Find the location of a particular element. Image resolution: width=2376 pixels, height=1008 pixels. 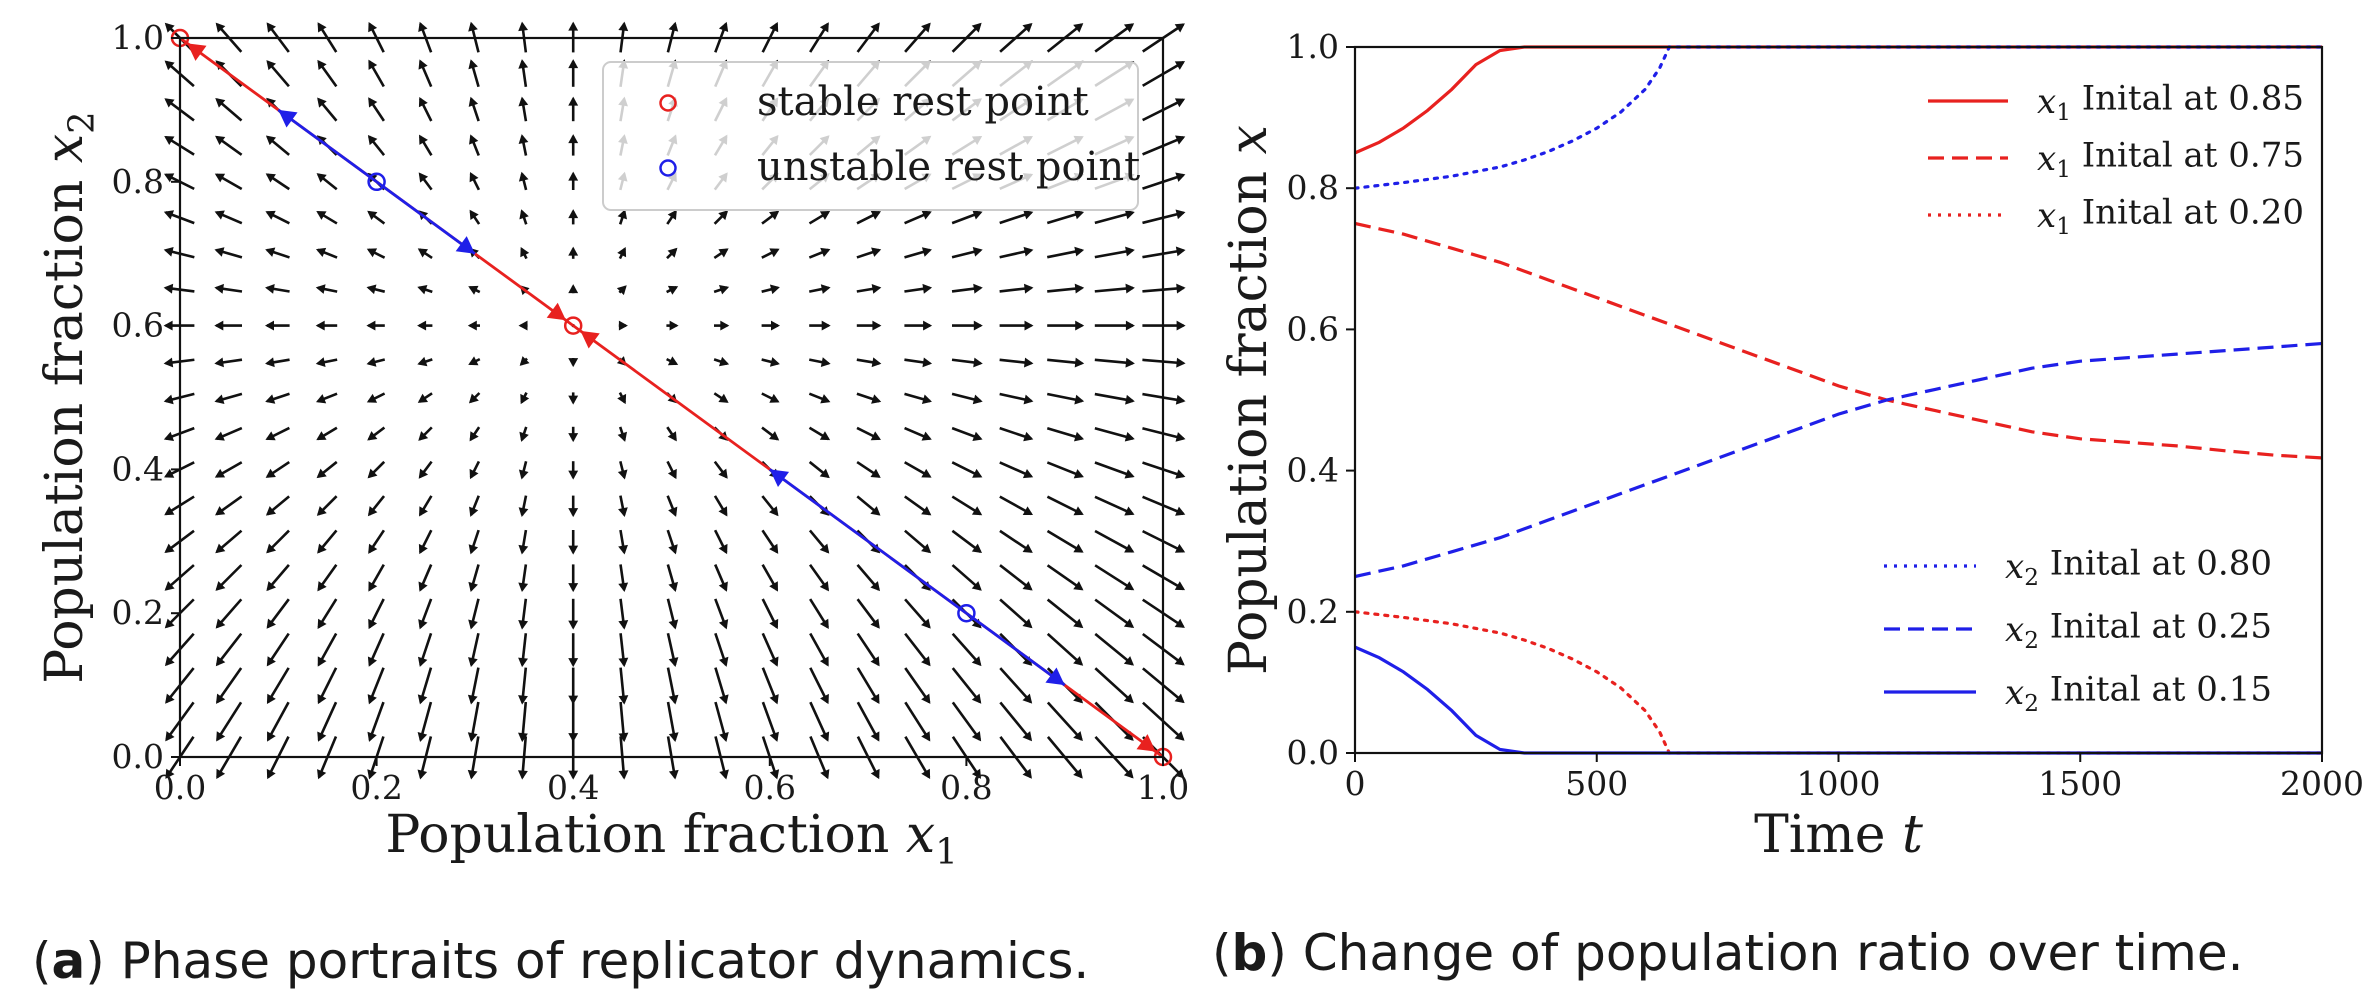

x-axis-label-a: Population fraction x1 is located at coordinates (671, 838).